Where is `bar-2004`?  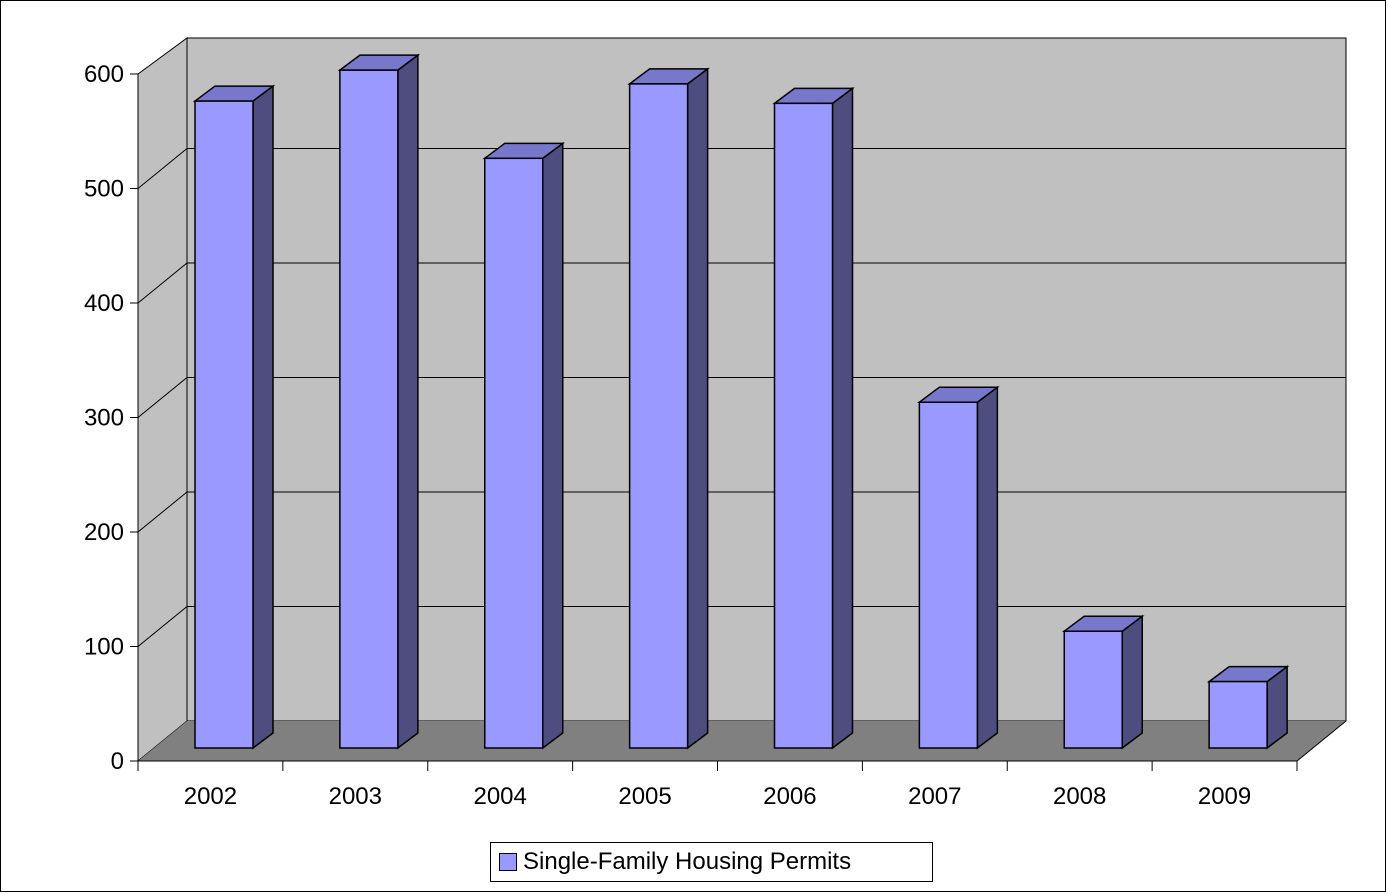
bar-2004 is located at coordinates (514, 453).